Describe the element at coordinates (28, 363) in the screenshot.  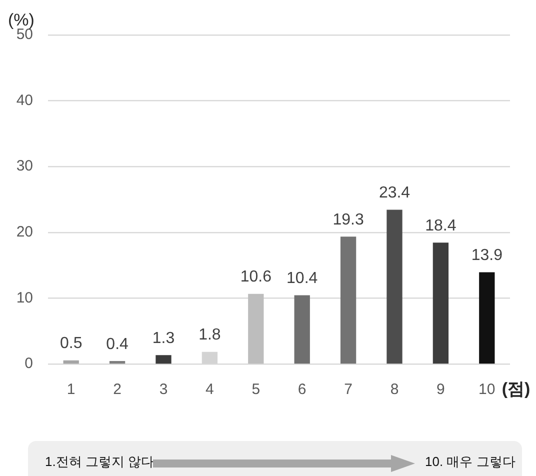
I see `y-tick-label: 0` at that location.